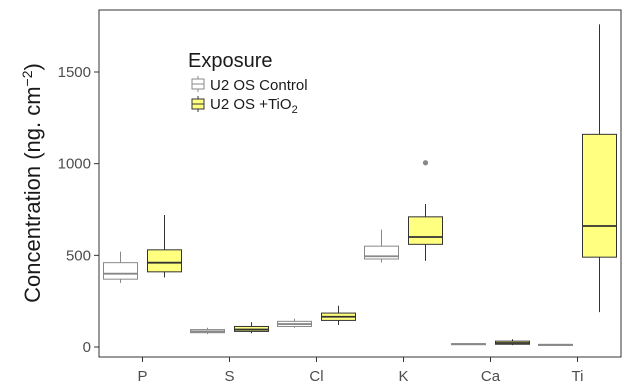 This screenshot has width=636, height=383. What do you see at coordinates (32, 183) in the screenshot?
I see `y-axis-title: Concentration (ng. cm−2)` at bounding box center [32, 183].